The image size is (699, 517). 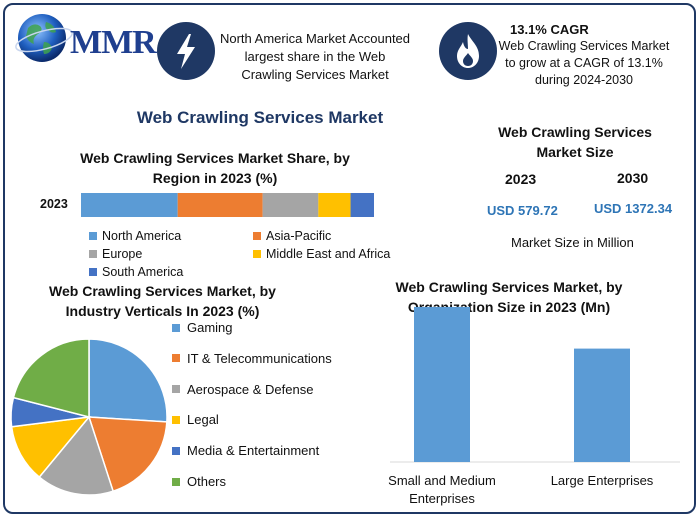 I want to click on region-bar-segment-asia-pacific, so click(x=220, y=205).